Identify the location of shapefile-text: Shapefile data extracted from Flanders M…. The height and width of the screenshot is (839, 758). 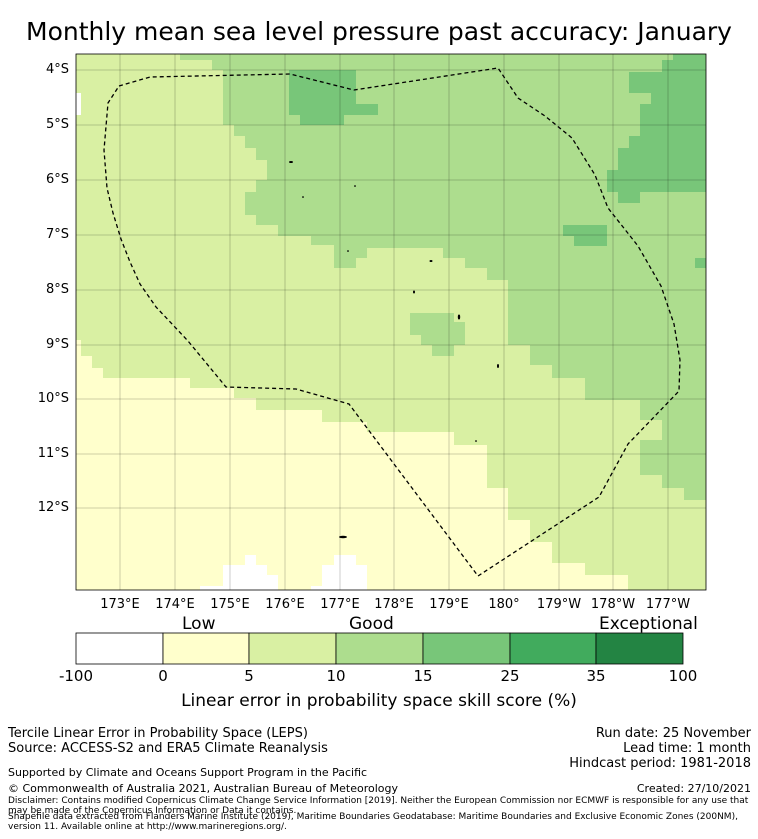
(373, 822).